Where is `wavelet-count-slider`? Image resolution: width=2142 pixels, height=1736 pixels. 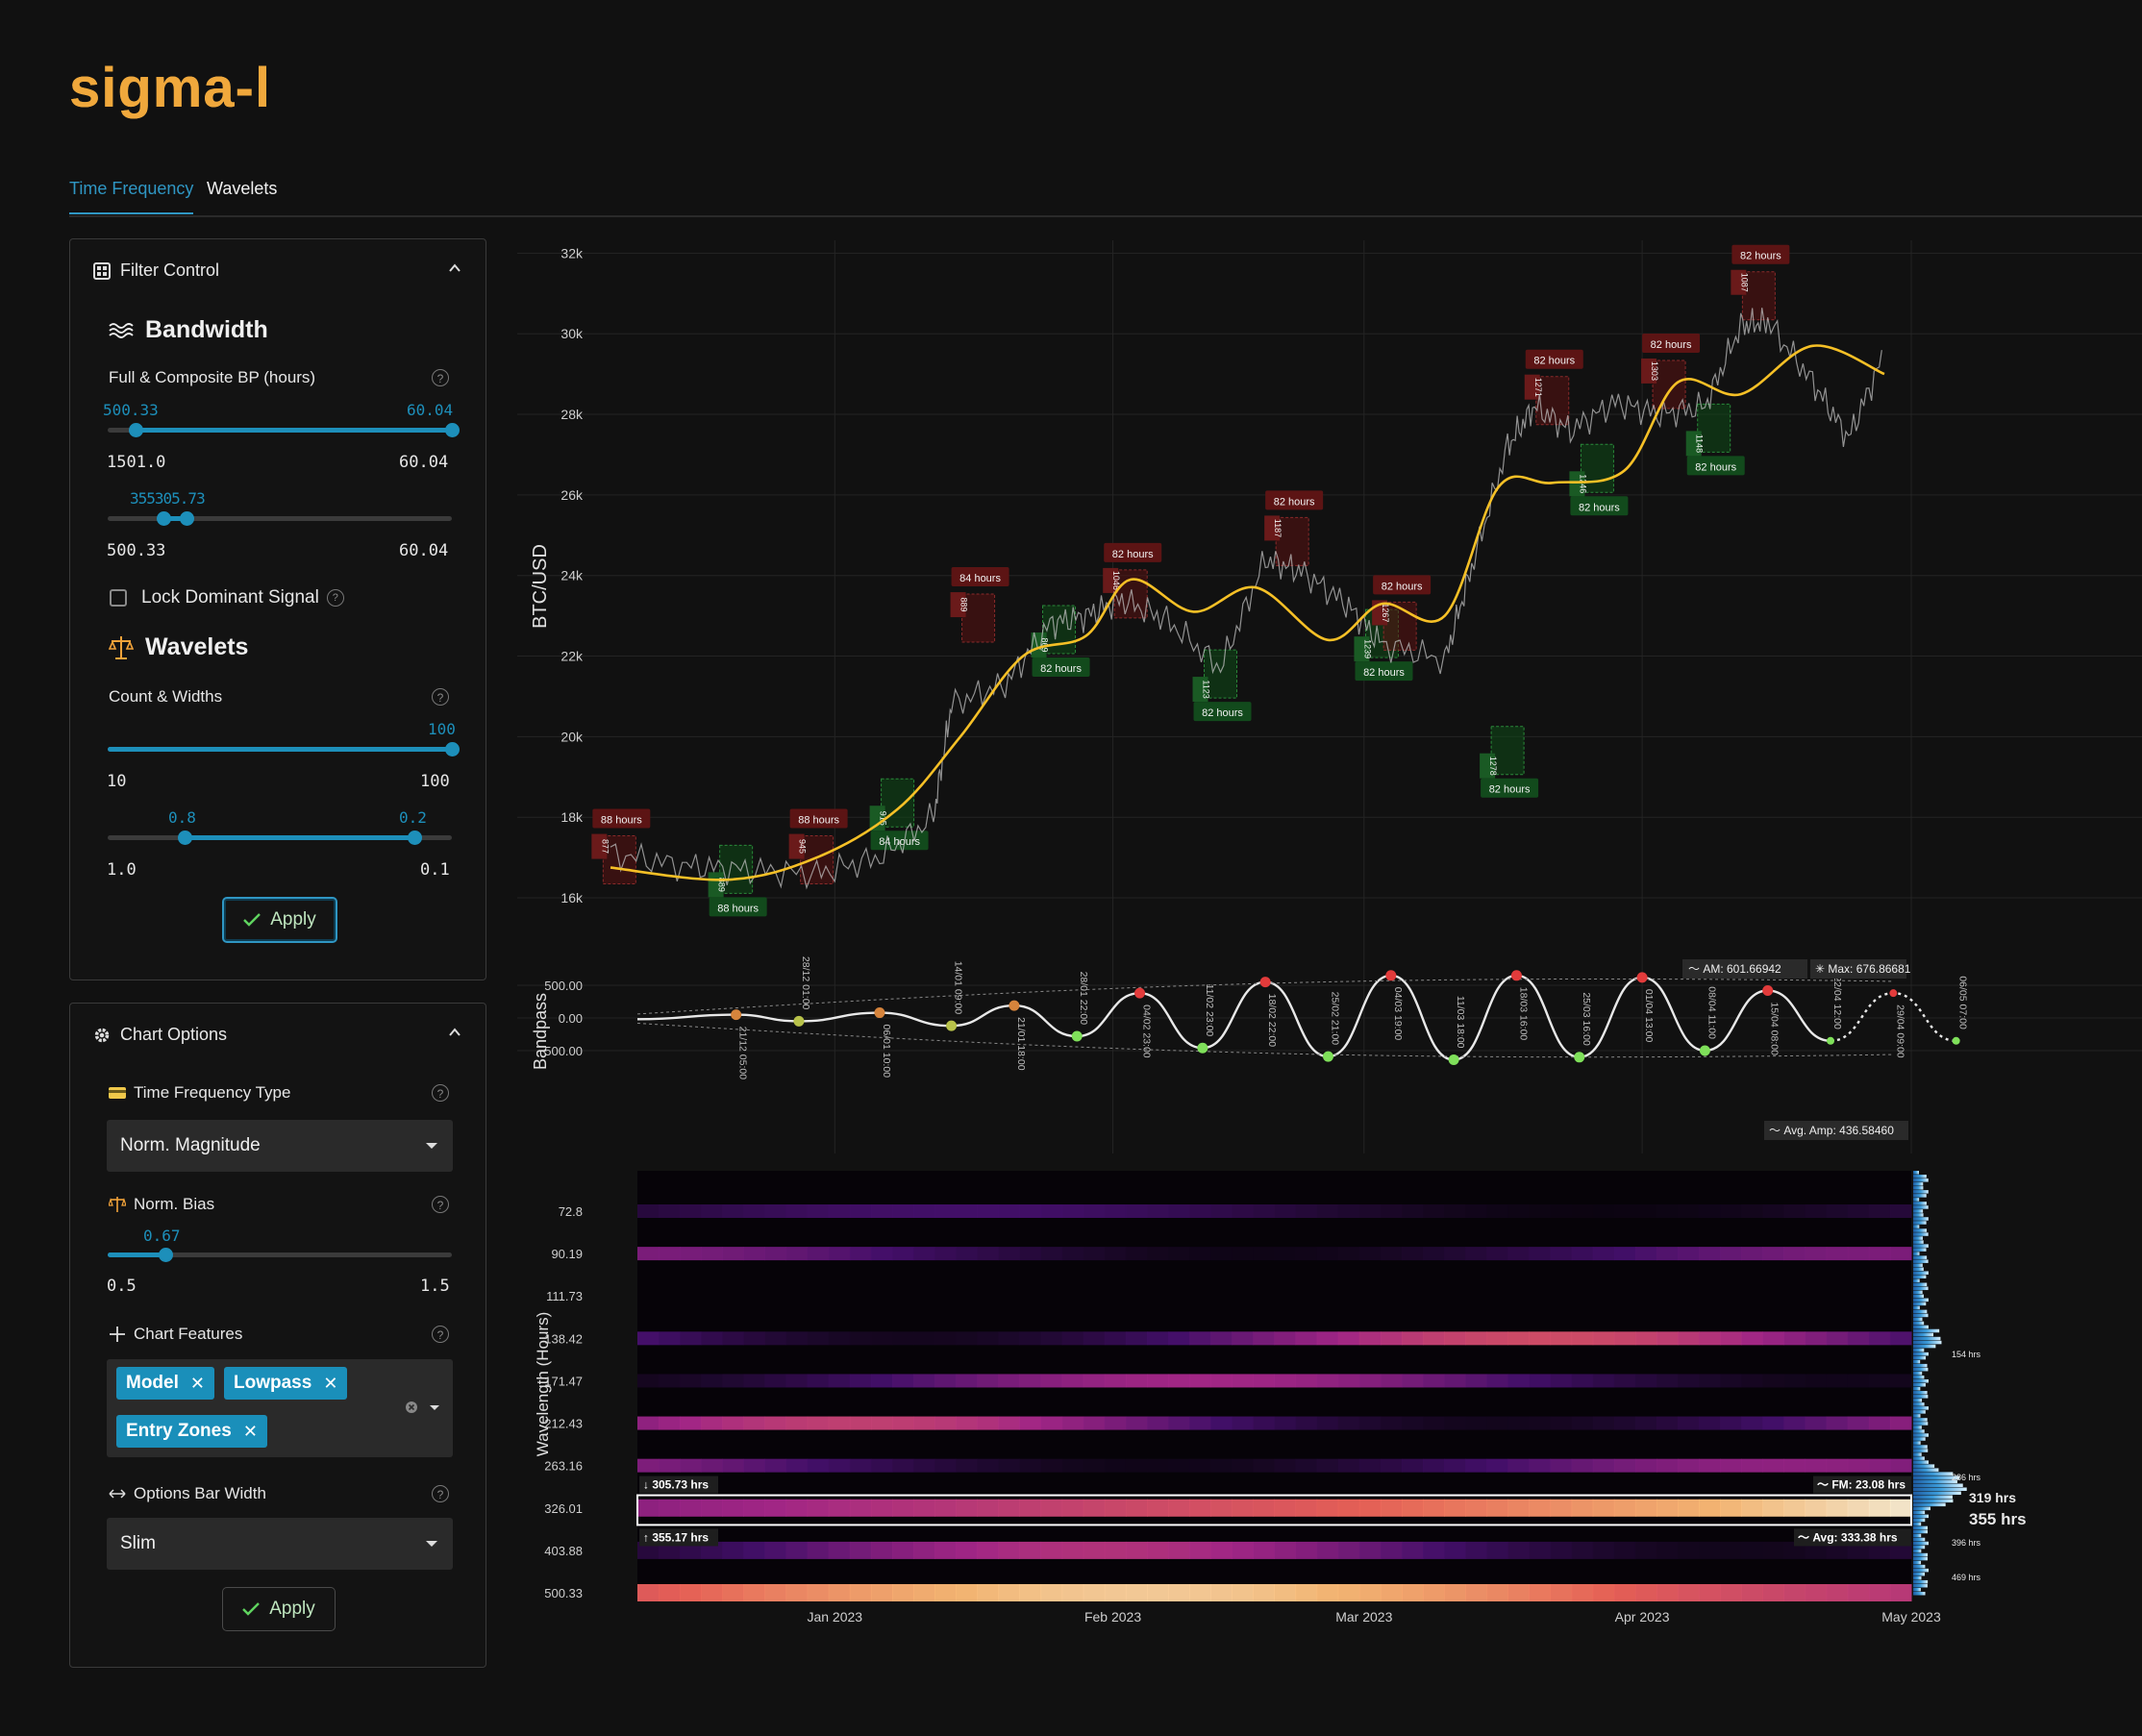 wavelet-count-slider is located at coordinates (284, 749).